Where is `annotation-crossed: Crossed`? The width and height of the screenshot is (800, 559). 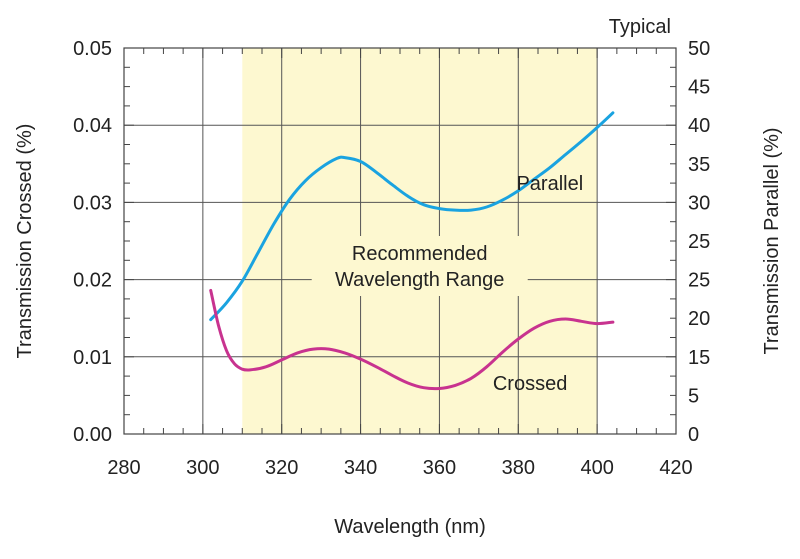
annotation-crossed: Crossed is located at coordinates (530, 384).